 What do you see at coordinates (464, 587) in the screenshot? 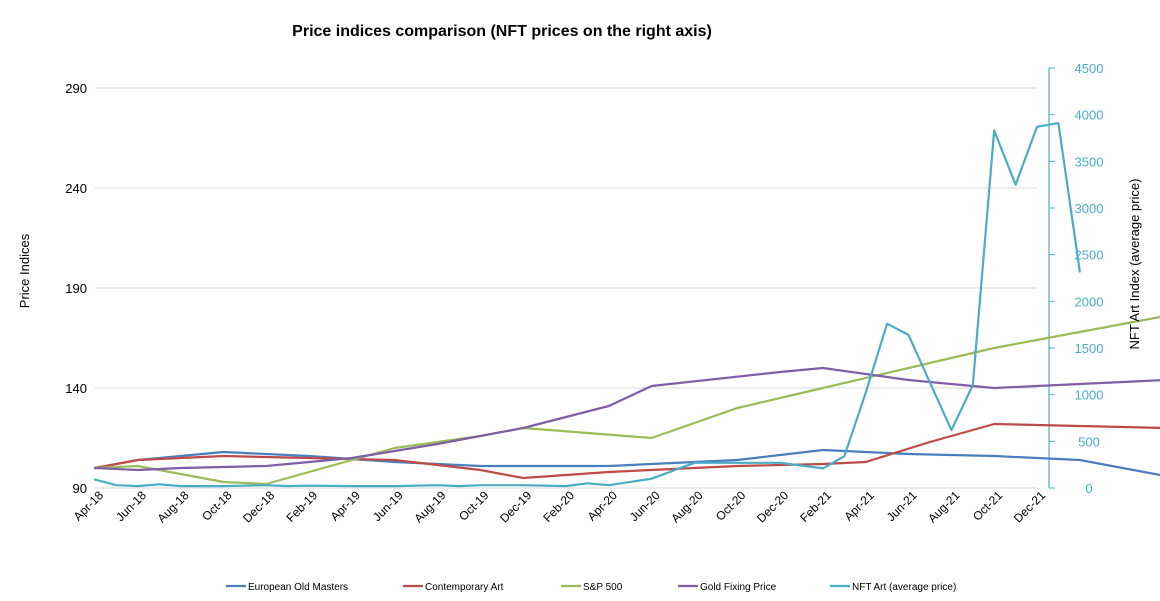
I see `legend-label-contemporary-art: Contemporary Art` at bounding box center [464, 587].